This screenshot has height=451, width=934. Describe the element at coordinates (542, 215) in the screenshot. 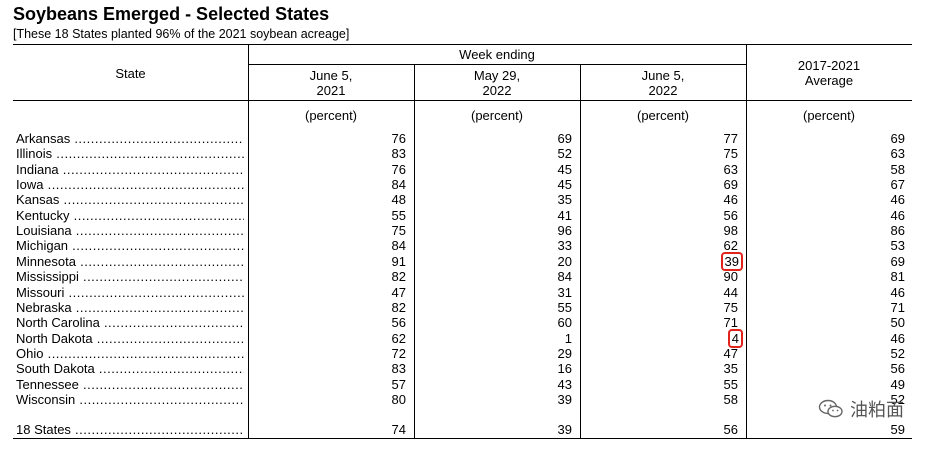

I see `value-cell-col2: 41` at that location.